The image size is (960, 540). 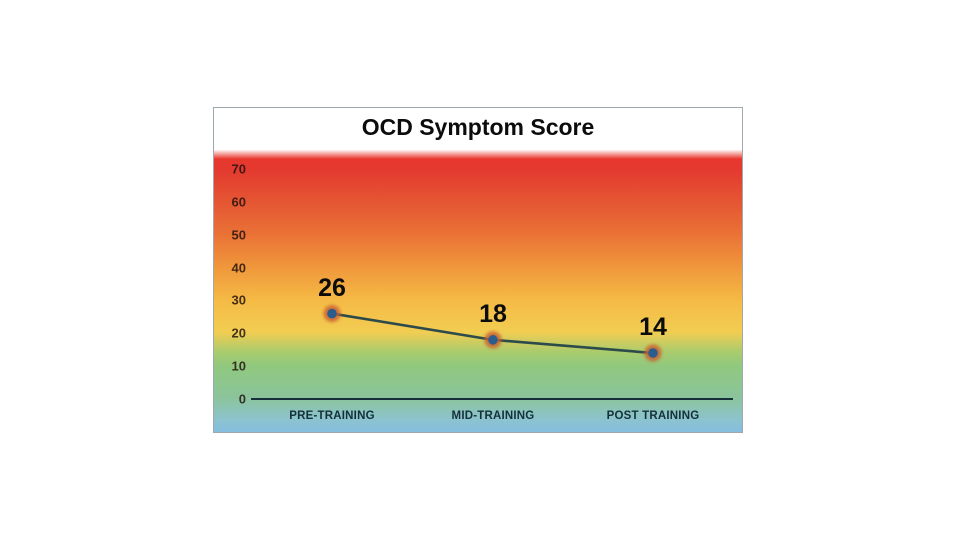 I want to click on y-tick-label: 30, so click(x=238, y=300).